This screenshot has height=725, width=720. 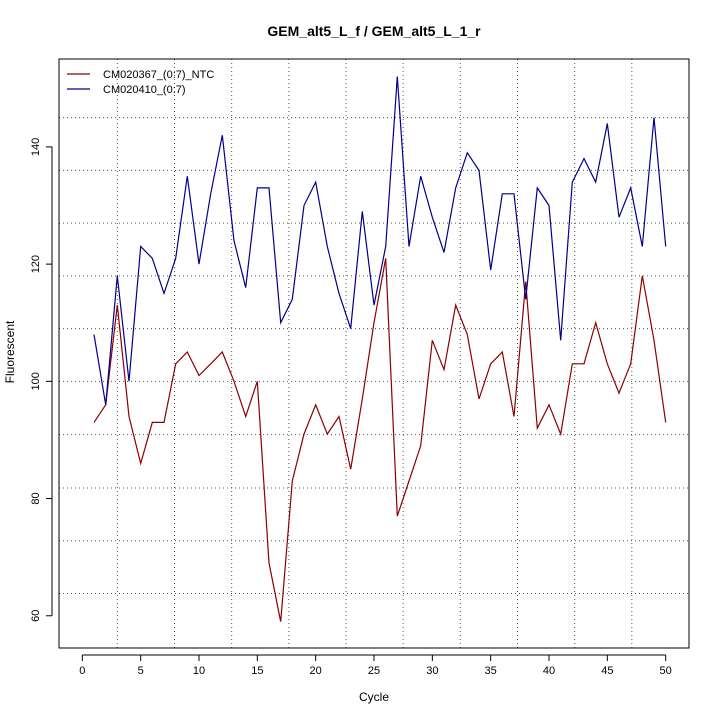 What do you see at coordinates (199, 671) in the screenshot?
I see `x-tick-label: 10` at bounding box center [199, 671].